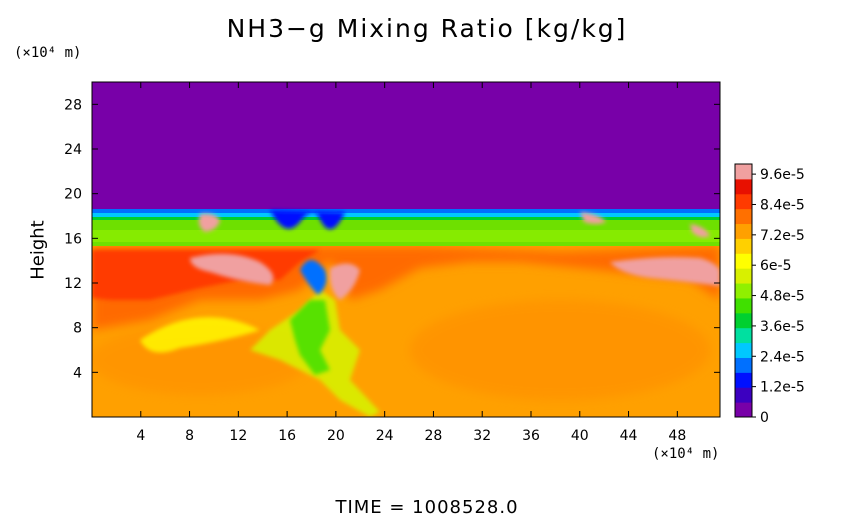 The width and height of the screenshot is (854, 519). I want to click on colorbar-frame, so click(743, 290).